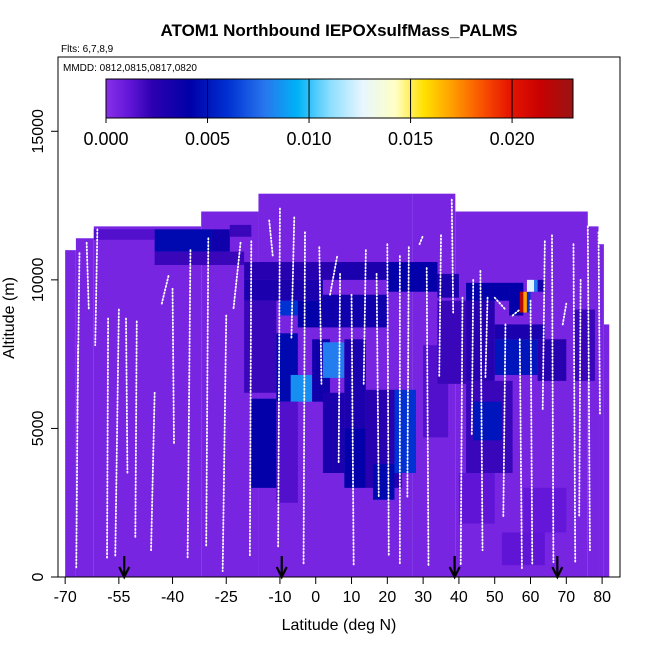 The image size is (650, 650). I want to click on x-tick-label: -10, so click(279, 597).